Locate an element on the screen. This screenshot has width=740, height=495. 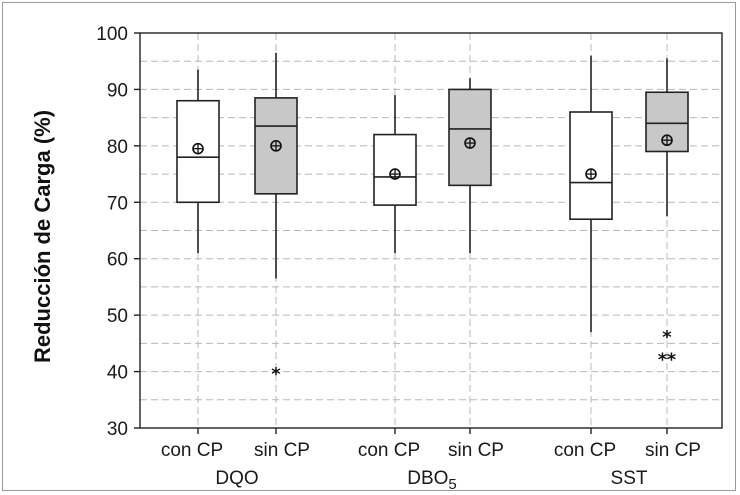
box-sst-sin-cp: * ** is located at coordinates (667, 214).